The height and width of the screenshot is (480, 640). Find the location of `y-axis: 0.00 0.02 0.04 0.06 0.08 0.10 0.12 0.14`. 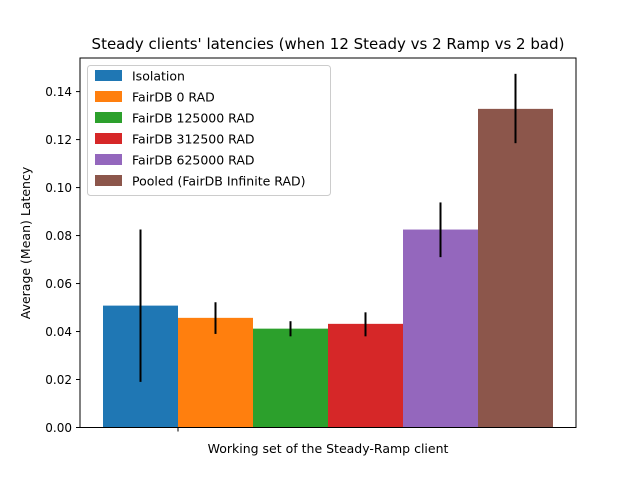

y-axis: 0.00 0.02 0.04 0.06 0.08 0.10 0.12 0.14 is located at coordinates (62, 260).